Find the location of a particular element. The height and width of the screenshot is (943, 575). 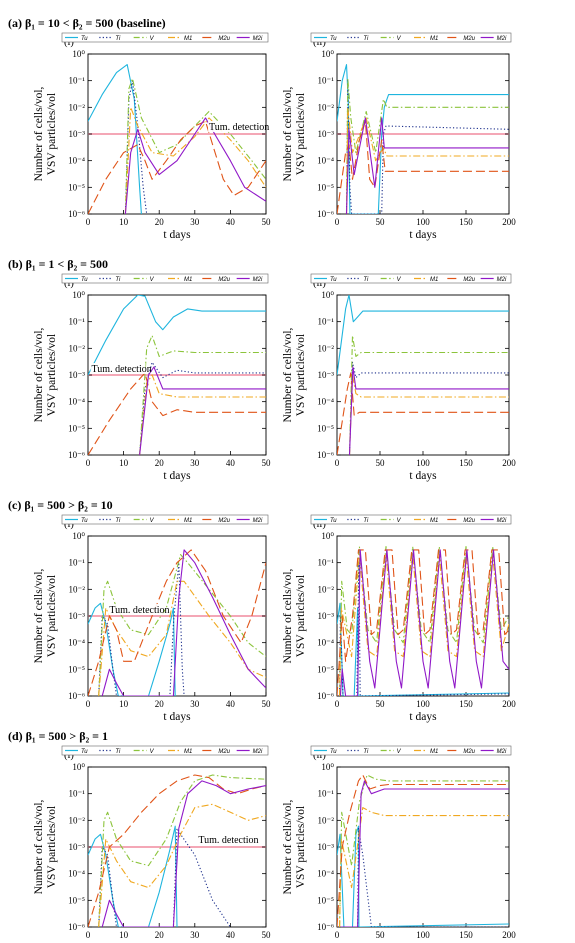

panel-c-right-xtick-label: 200 is located at coordinates (509, 704).